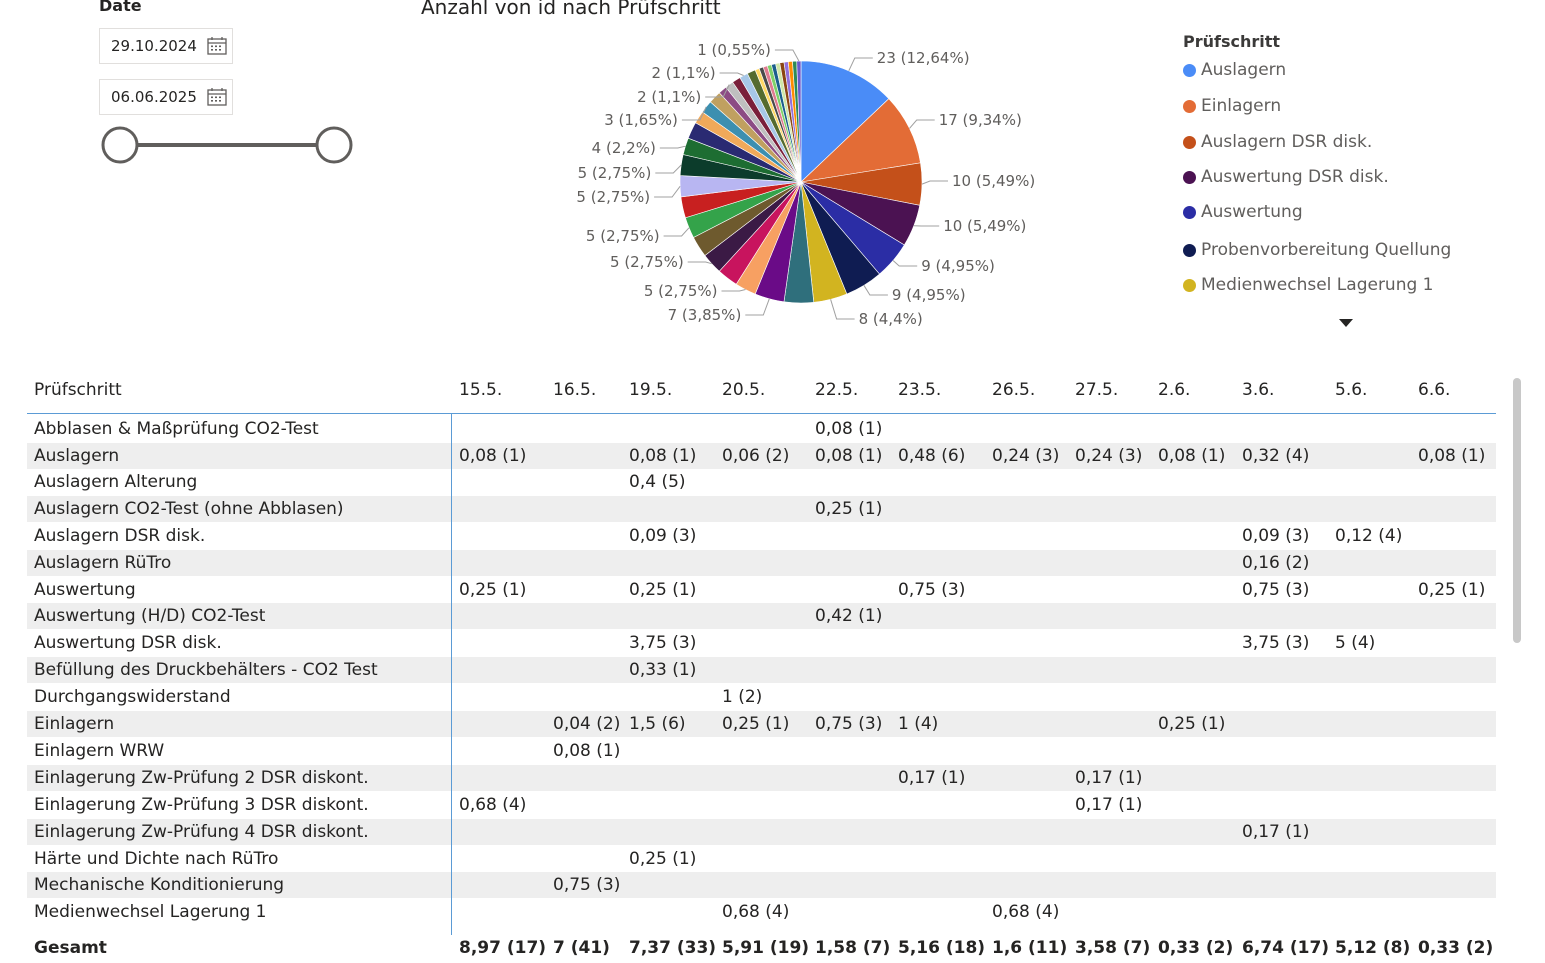  What do you see at coordinates (503, 948) in the screenshot?
I see `total-cell: 8,97 (17)` at bounding box center [503, 948].